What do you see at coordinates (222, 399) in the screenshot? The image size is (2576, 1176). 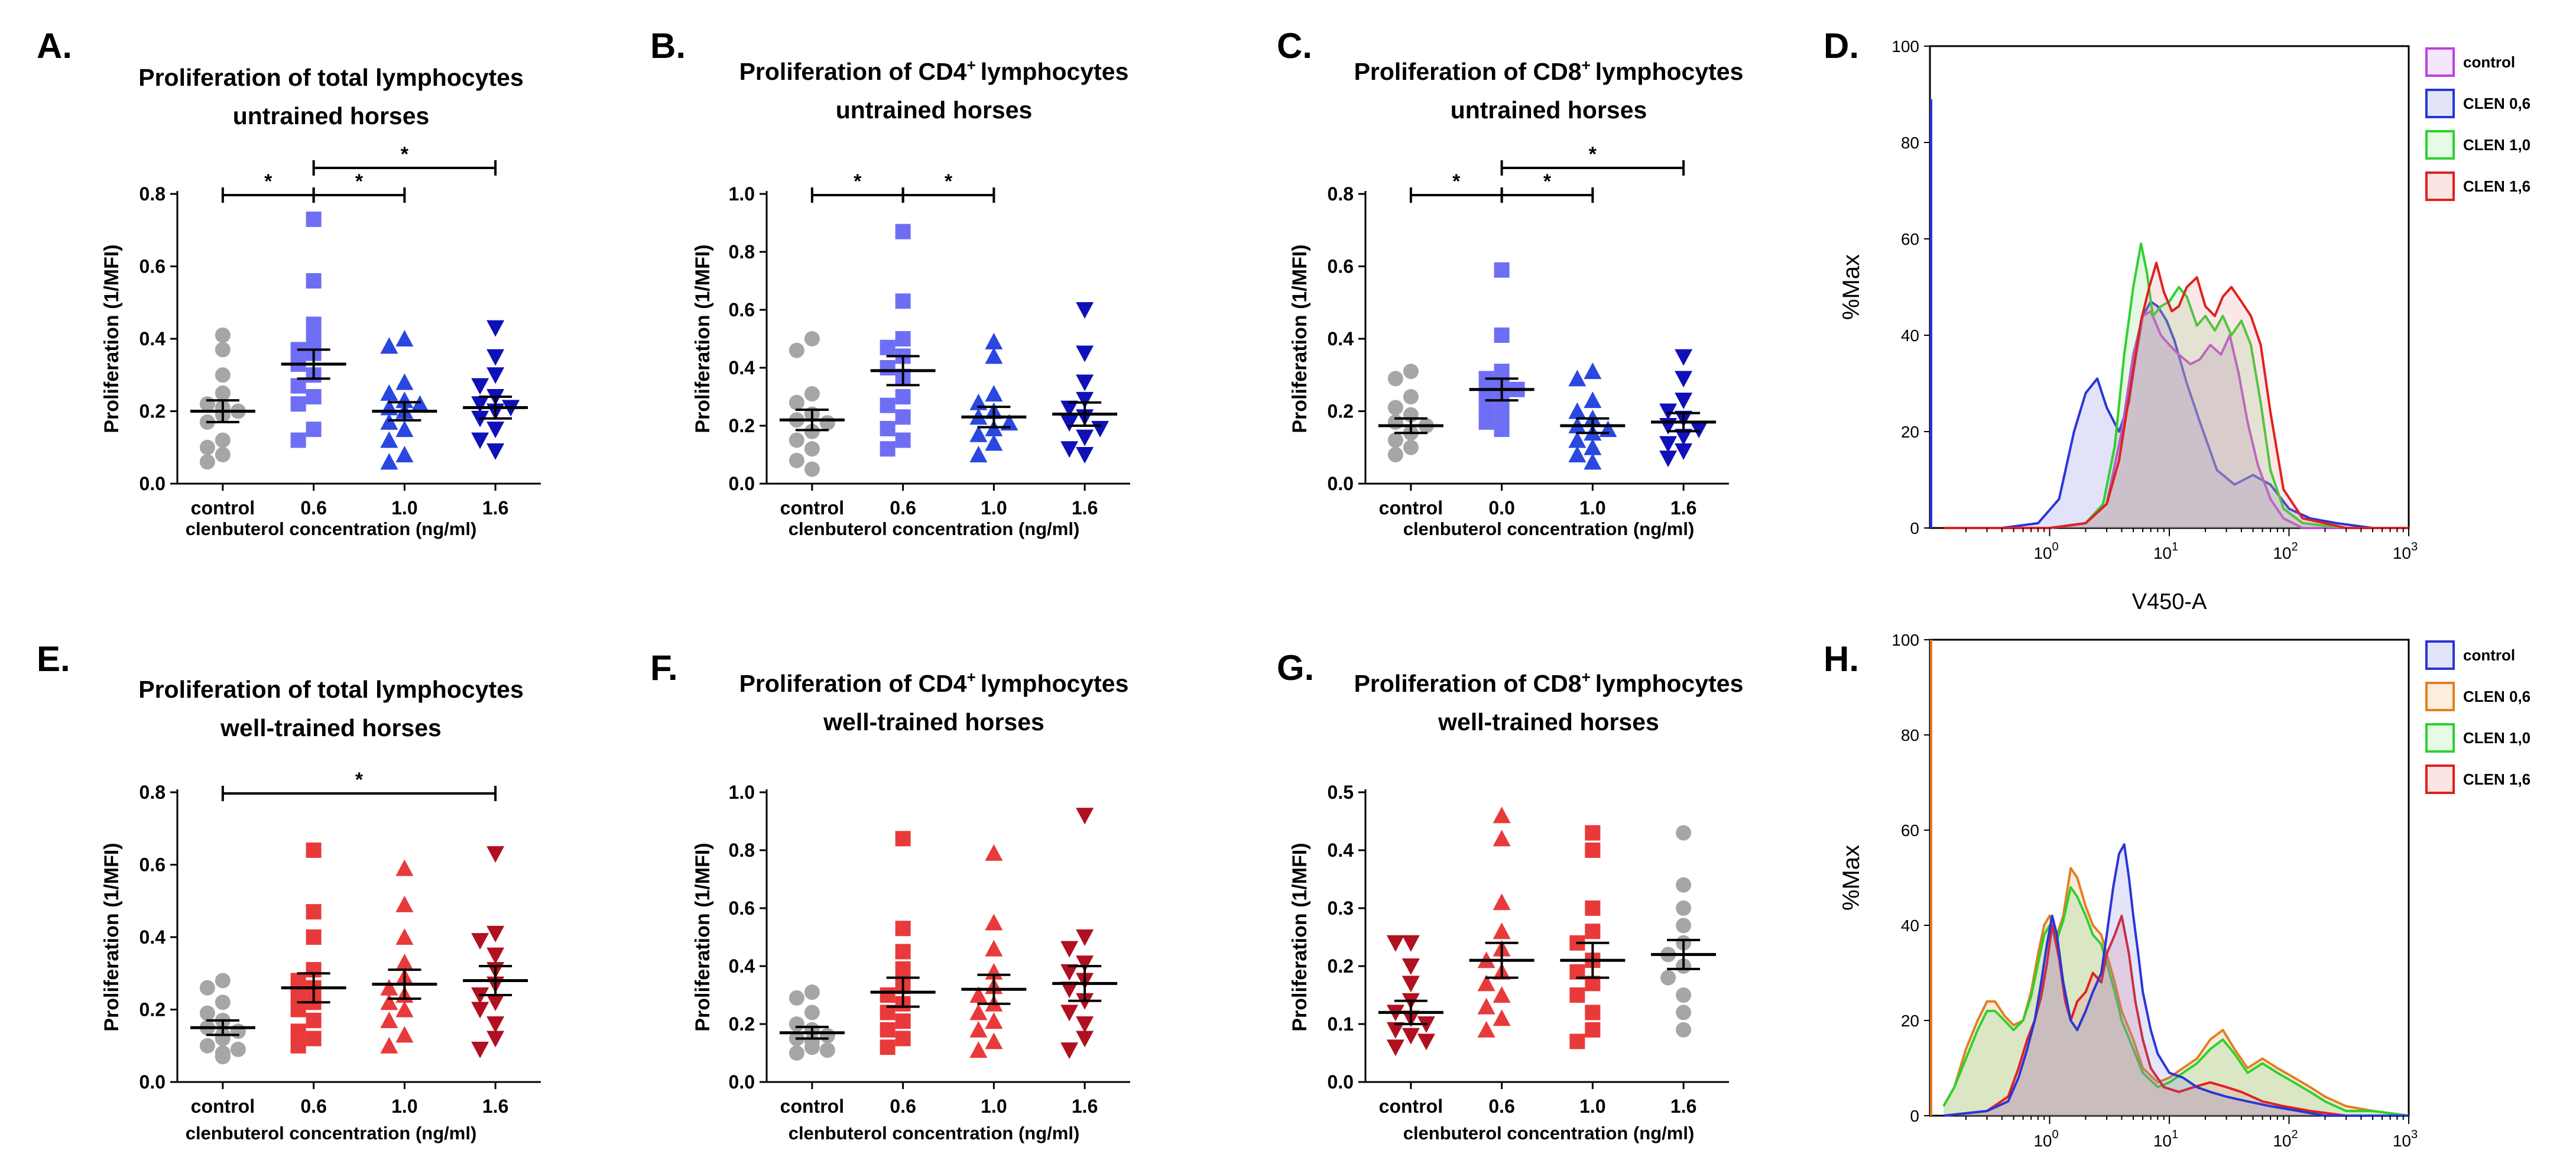 I see `series-control` at bounding box center [222, 399].